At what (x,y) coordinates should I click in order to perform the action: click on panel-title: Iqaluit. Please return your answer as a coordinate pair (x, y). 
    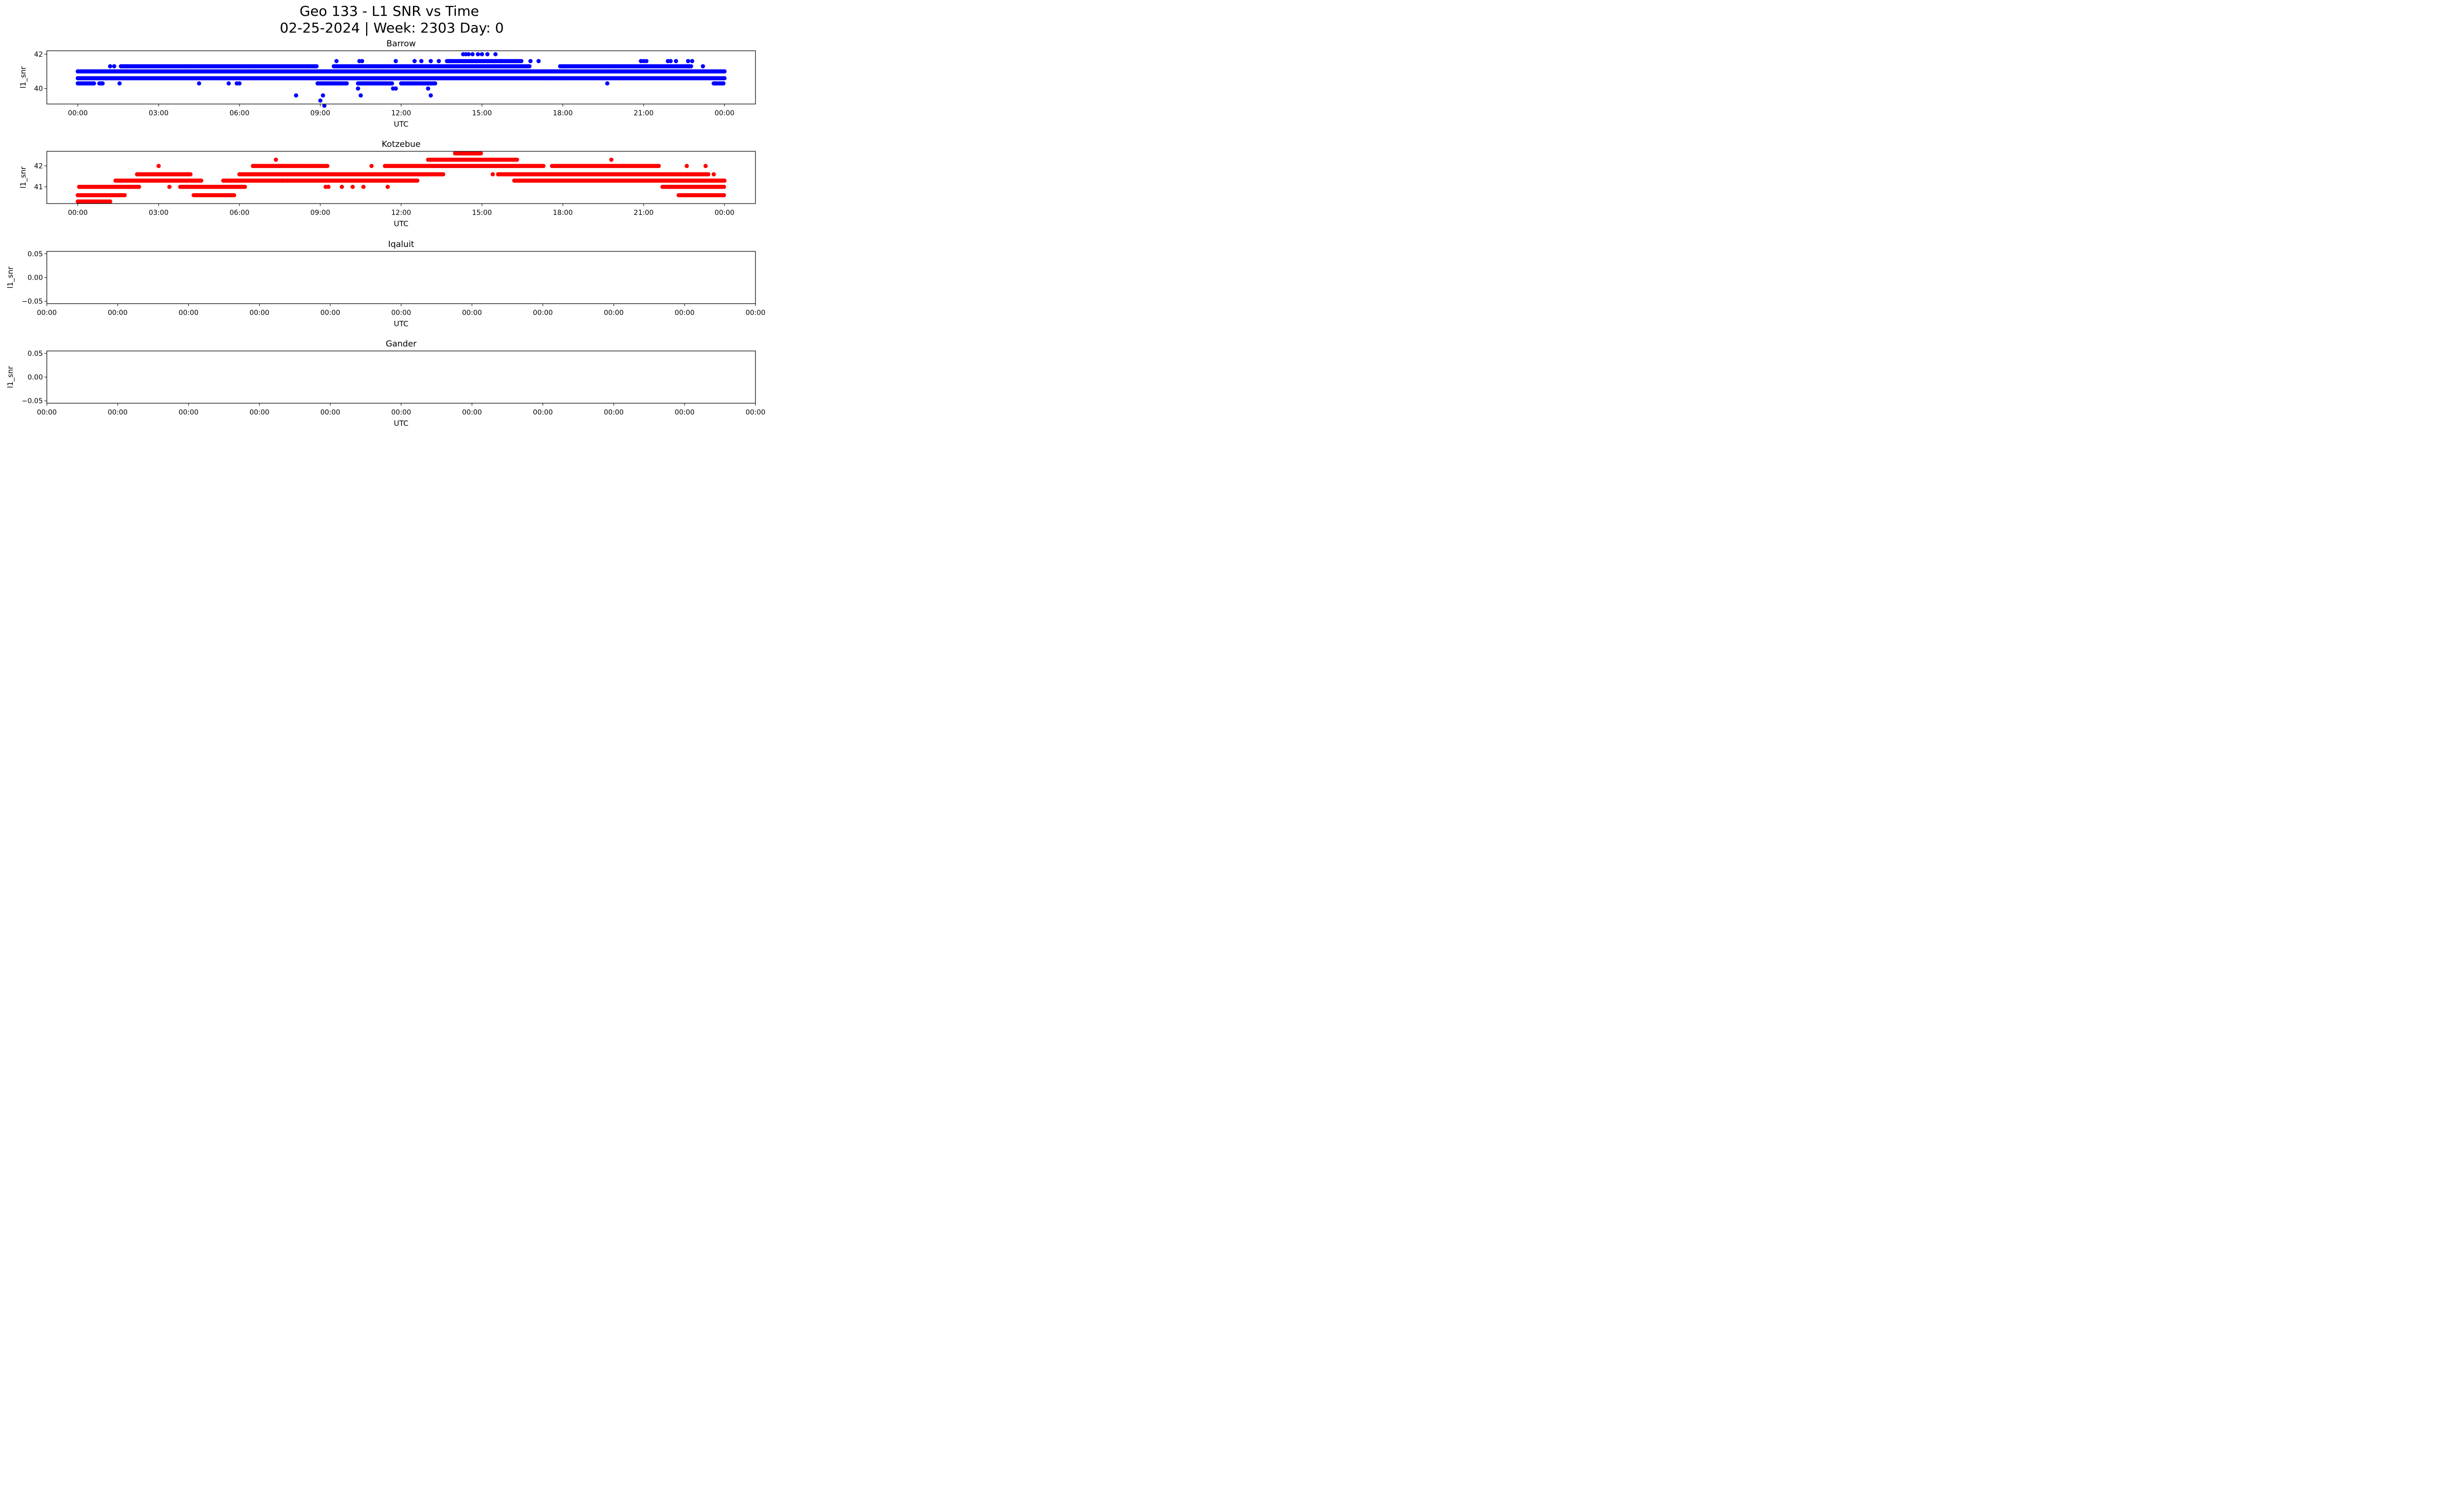
    Looking at the image, I should click on (401, 244).